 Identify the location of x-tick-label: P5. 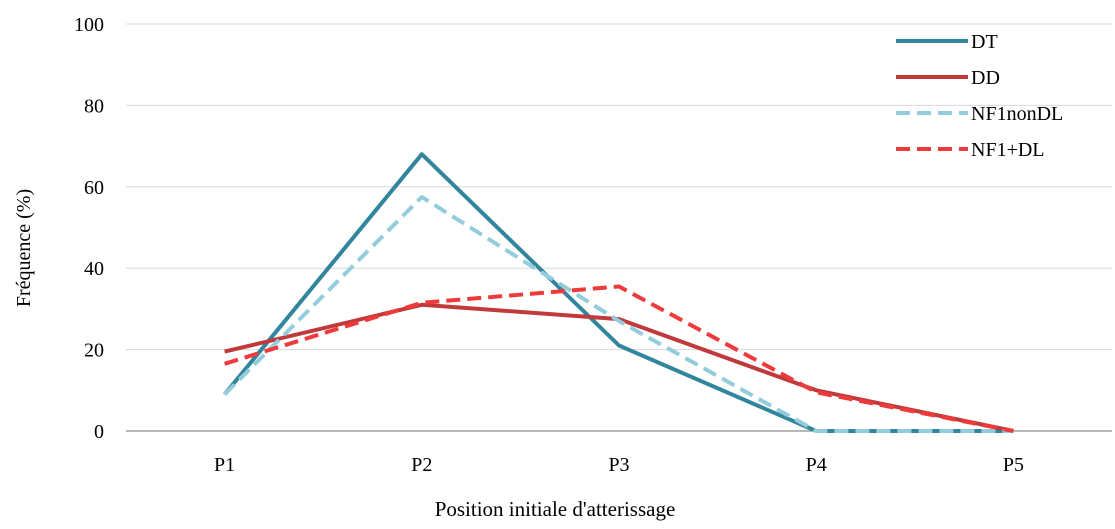
(1013, 465).